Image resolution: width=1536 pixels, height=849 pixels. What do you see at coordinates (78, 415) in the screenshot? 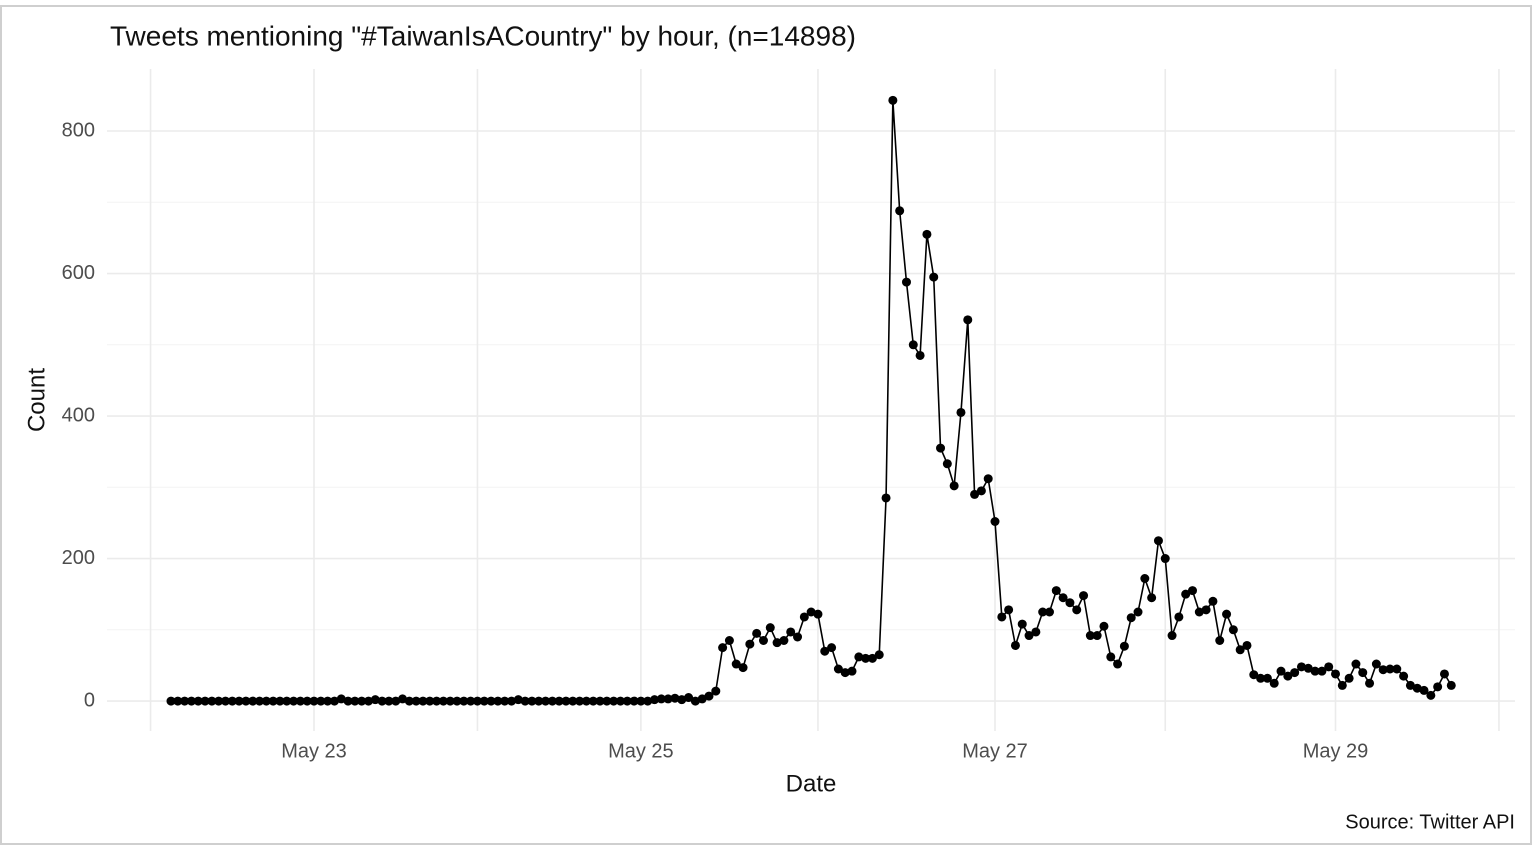
I see `y-tick-label: 400` at bounding box center [78, 415].